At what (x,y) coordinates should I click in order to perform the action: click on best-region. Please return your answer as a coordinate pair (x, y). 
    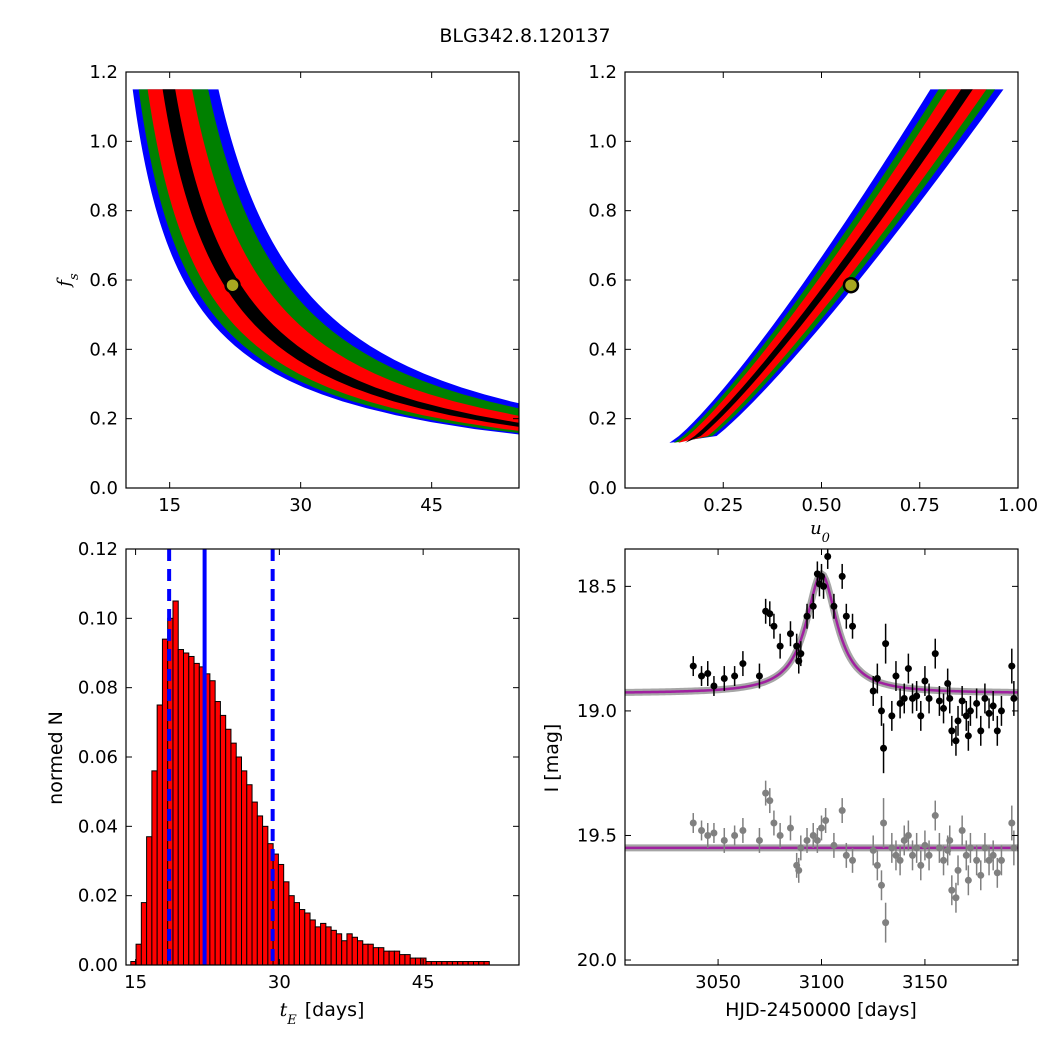
    Looking at the image, I should click on (828, 266).